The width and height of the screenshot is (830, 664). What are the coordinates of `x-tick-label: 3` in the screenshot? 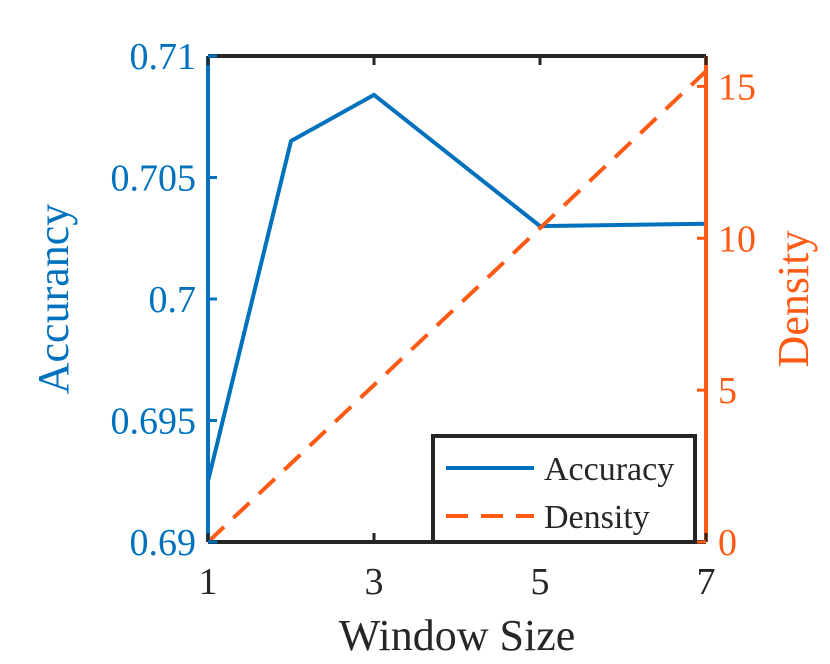 It's located at (374, 582).